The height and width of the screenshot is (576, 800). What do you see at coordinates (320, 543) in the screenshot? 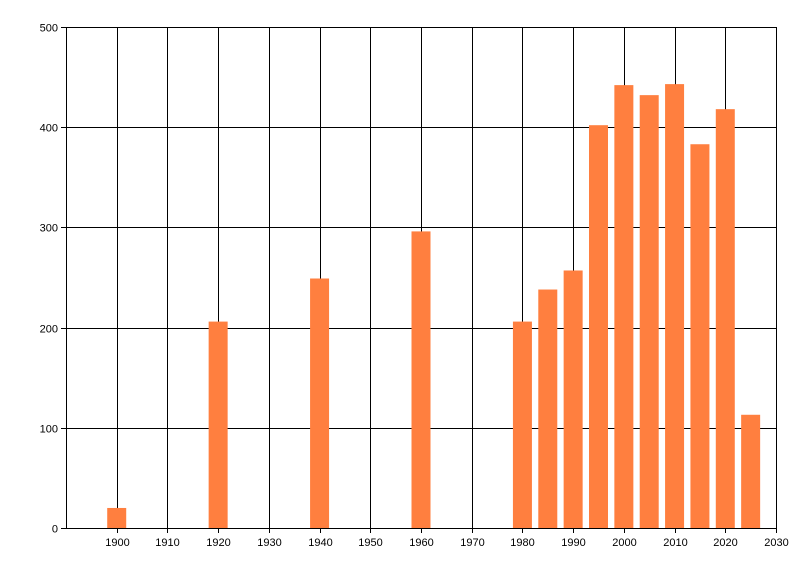
I see `x-tick-label: 1940` at bounding box center [320, 543].